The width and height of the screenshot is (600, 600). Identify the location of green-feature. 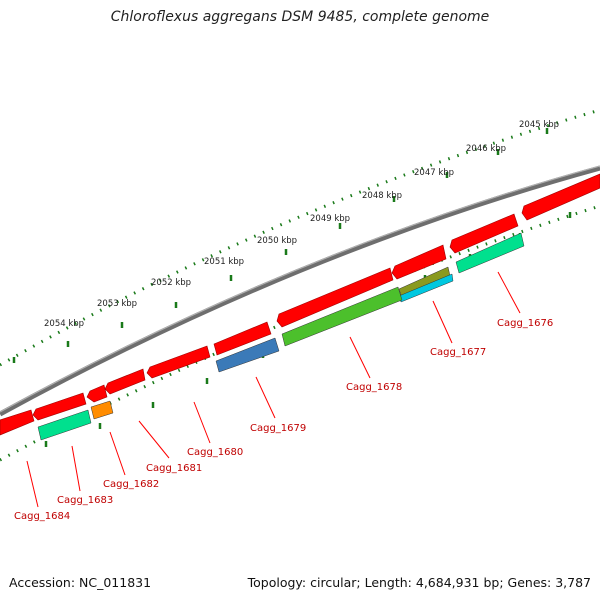
(342, 316).